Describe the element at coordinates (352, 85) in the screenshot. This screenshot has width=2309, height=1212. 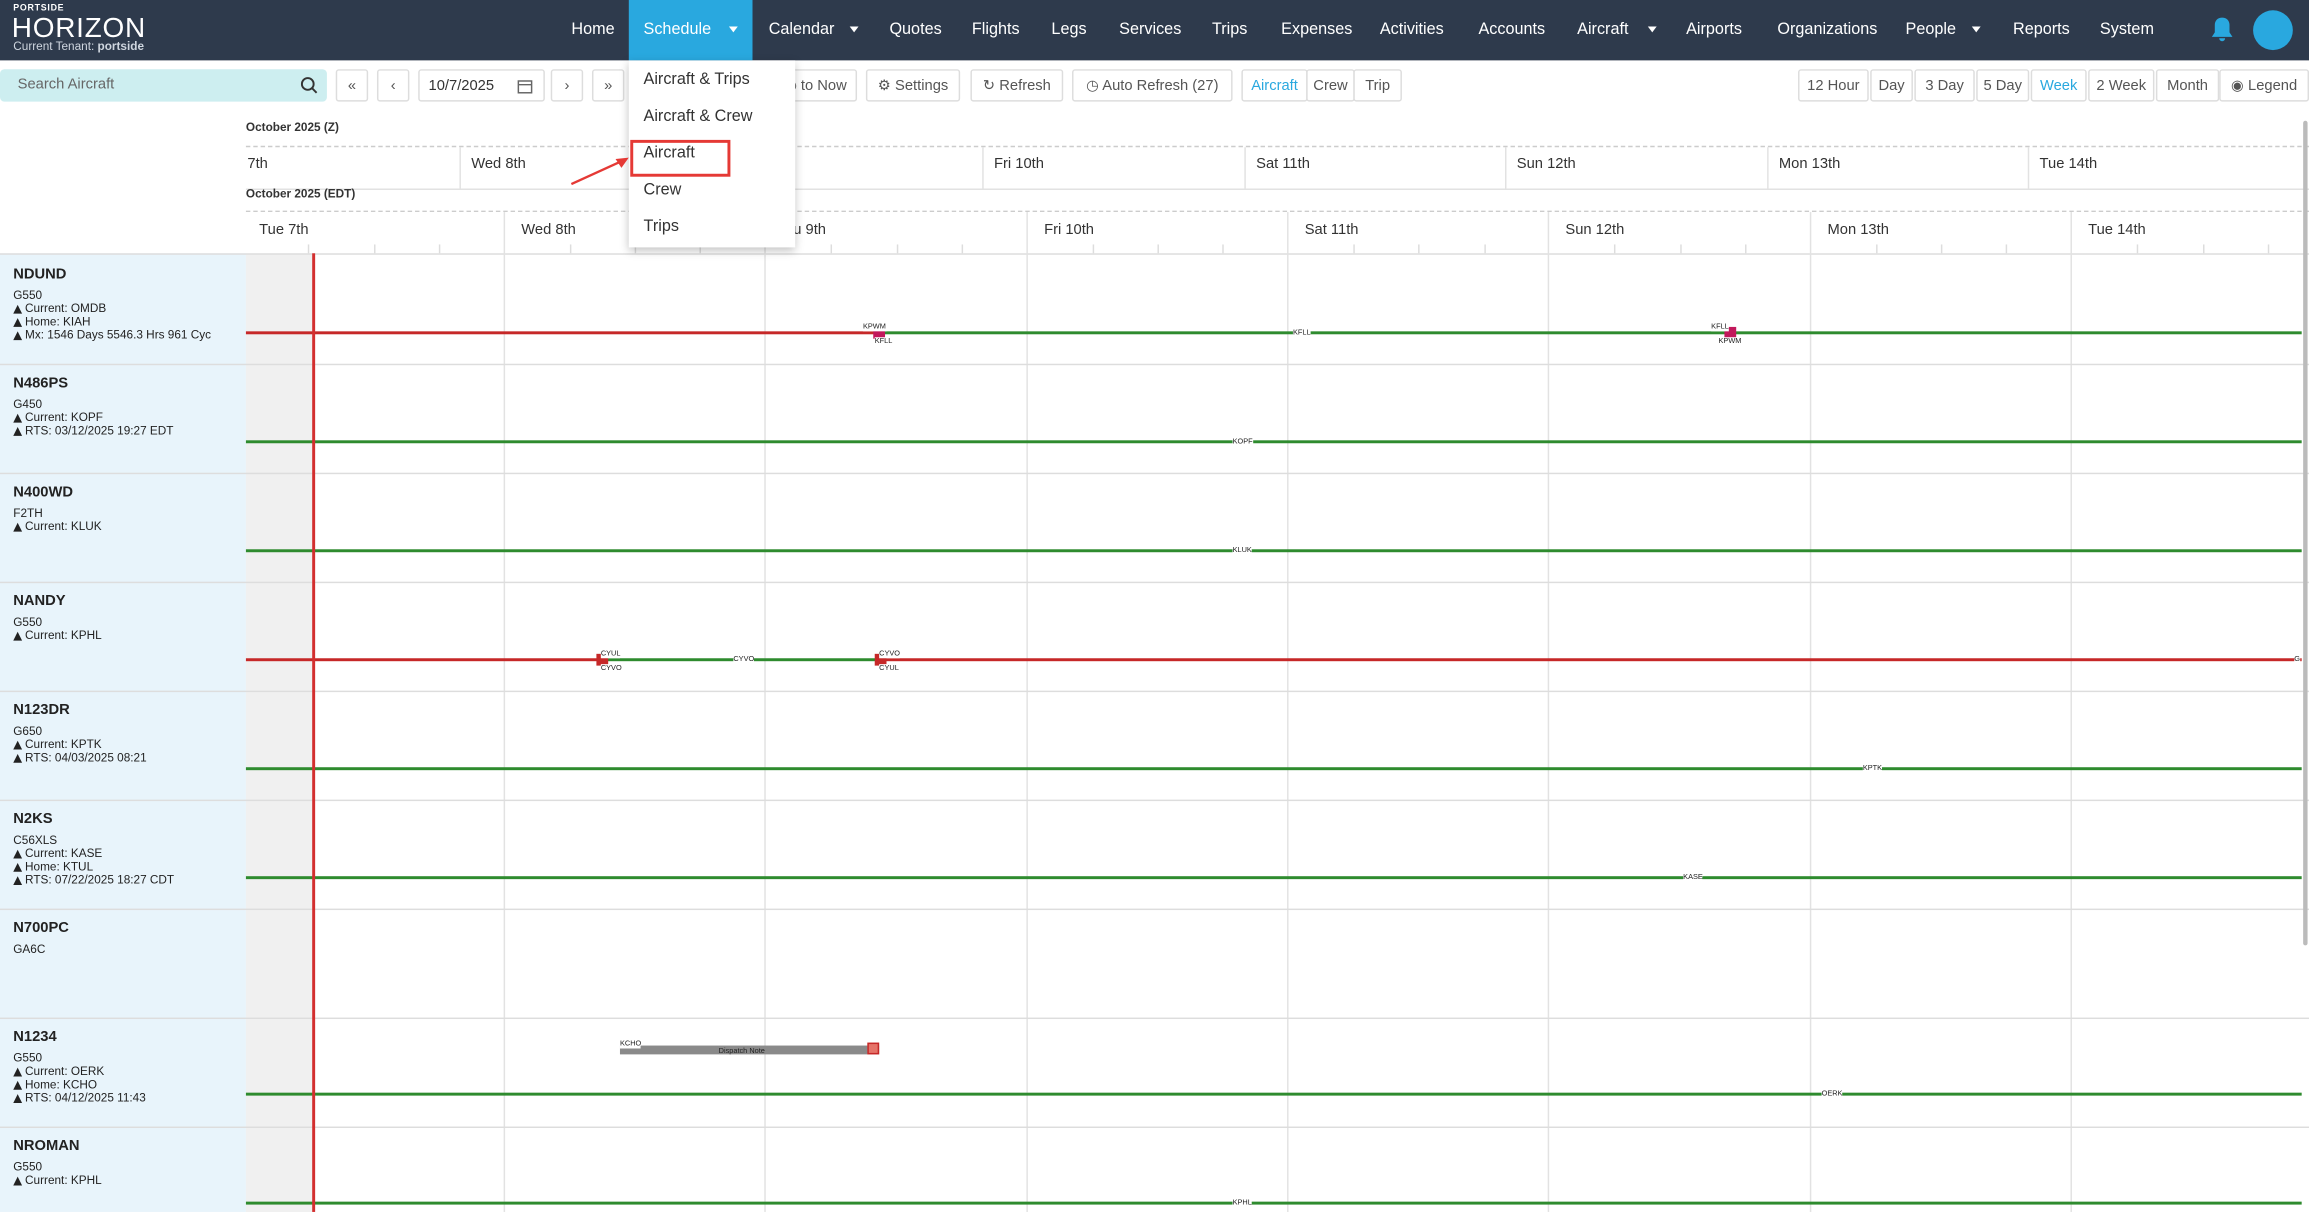
I see `first-button: «` at that location.